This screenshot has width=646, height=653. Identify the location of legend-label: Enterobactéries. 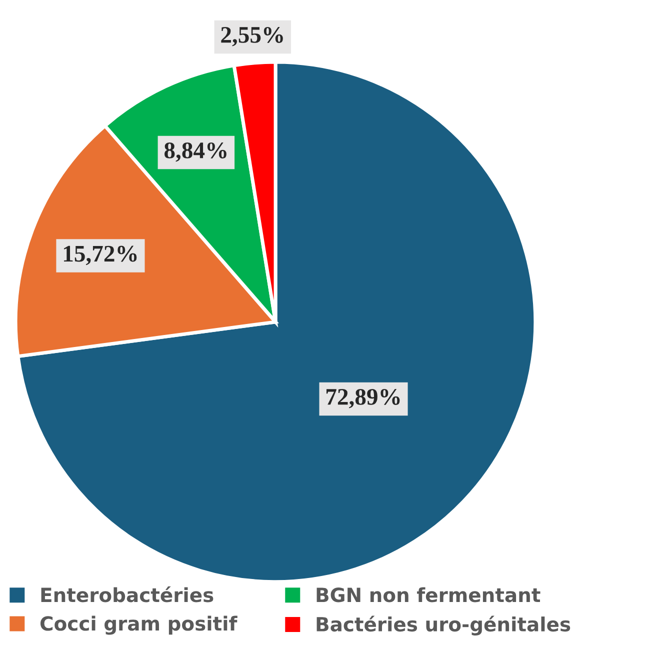
(127, 594).